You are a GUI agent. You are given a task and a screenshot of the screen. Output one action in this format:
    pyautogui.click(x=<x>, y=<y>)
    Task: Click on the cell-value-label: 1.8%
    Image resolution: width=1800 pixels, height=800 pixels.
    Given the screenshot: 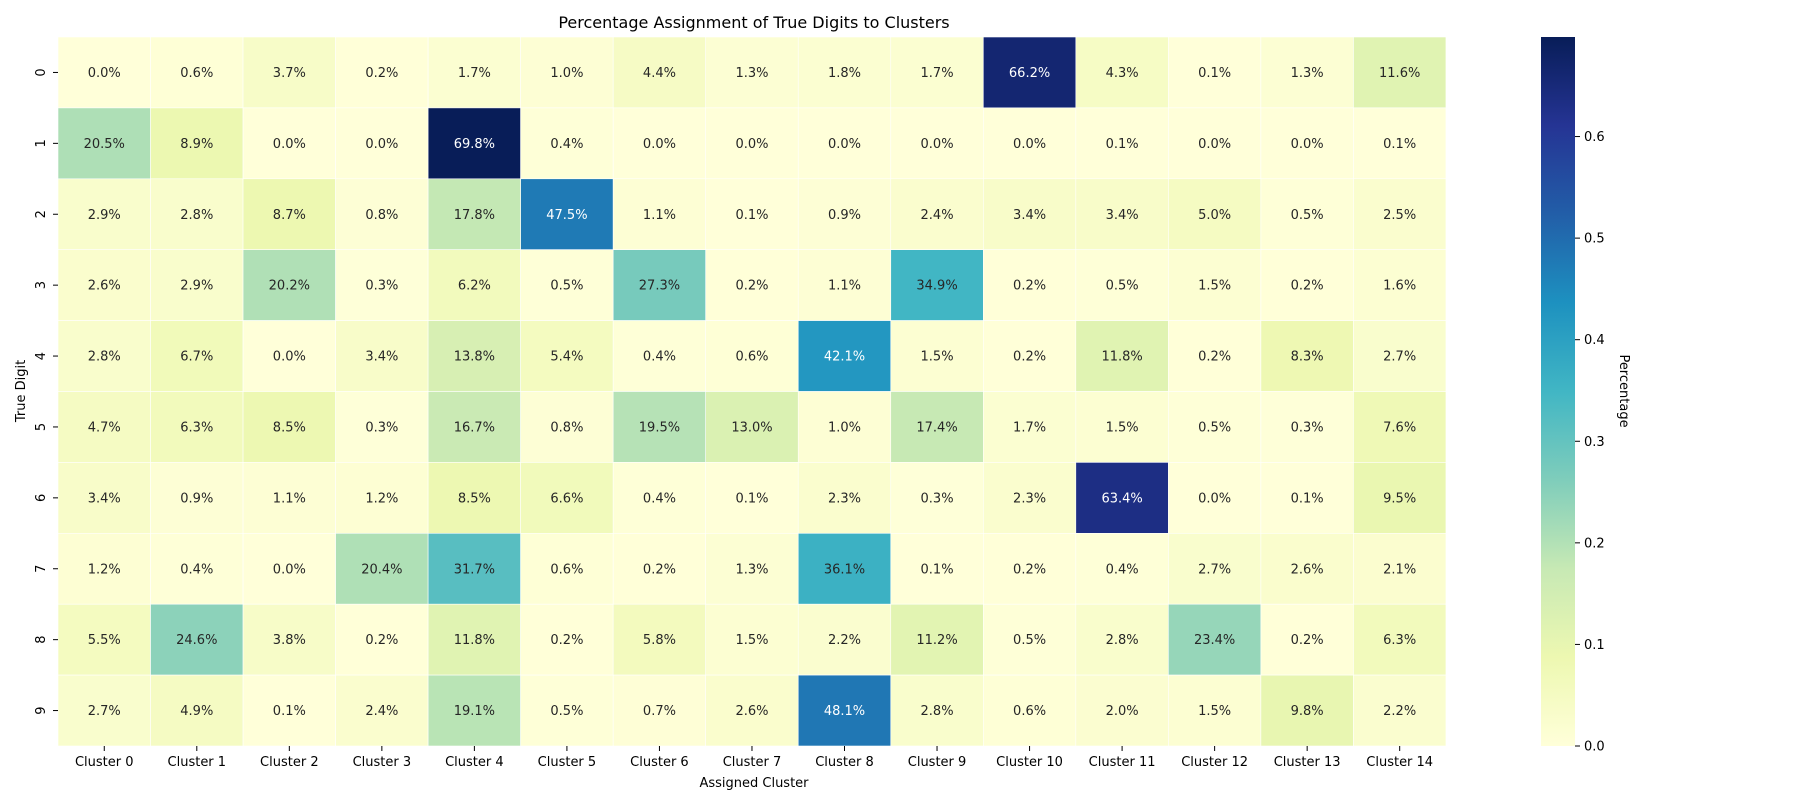 What is the action you would take?
    pyautogui.click(x=844, y=73)
    